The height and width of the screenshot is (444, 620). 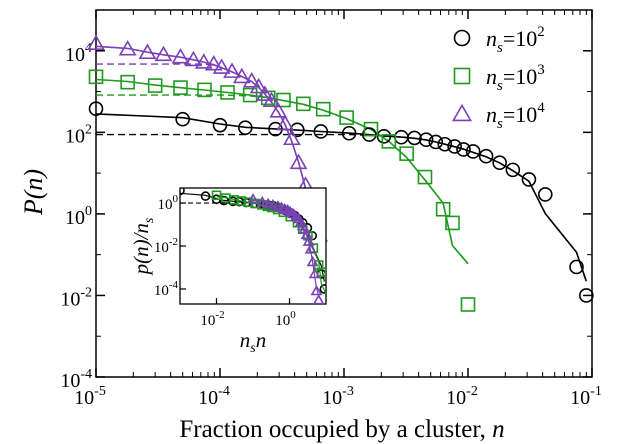 I want to click on x-tick-label: 10⁻³, so click(x=338, y=396).